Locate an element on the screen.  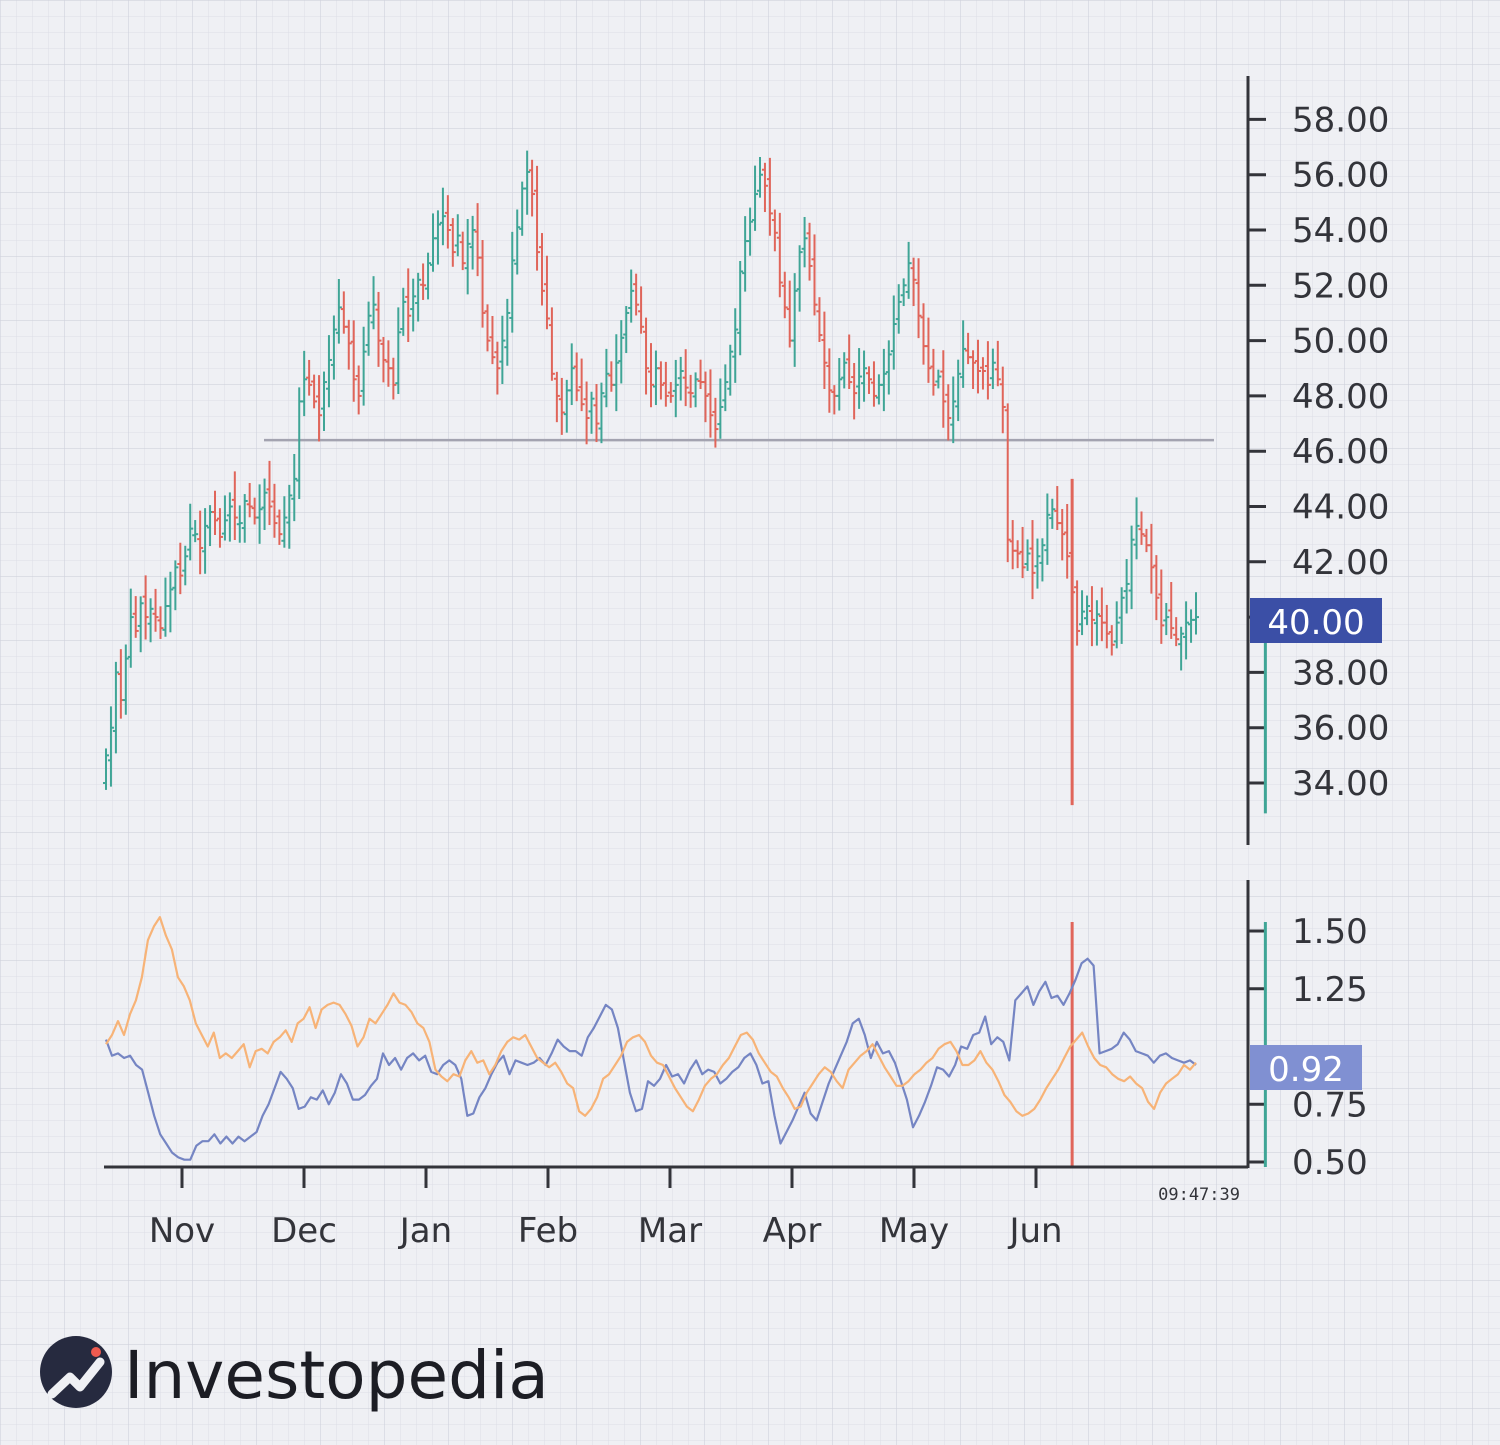
x-axis-ticks: Nov Dec Jan Feb Mar Apr May Jun is located at coordinates (606, 1209).